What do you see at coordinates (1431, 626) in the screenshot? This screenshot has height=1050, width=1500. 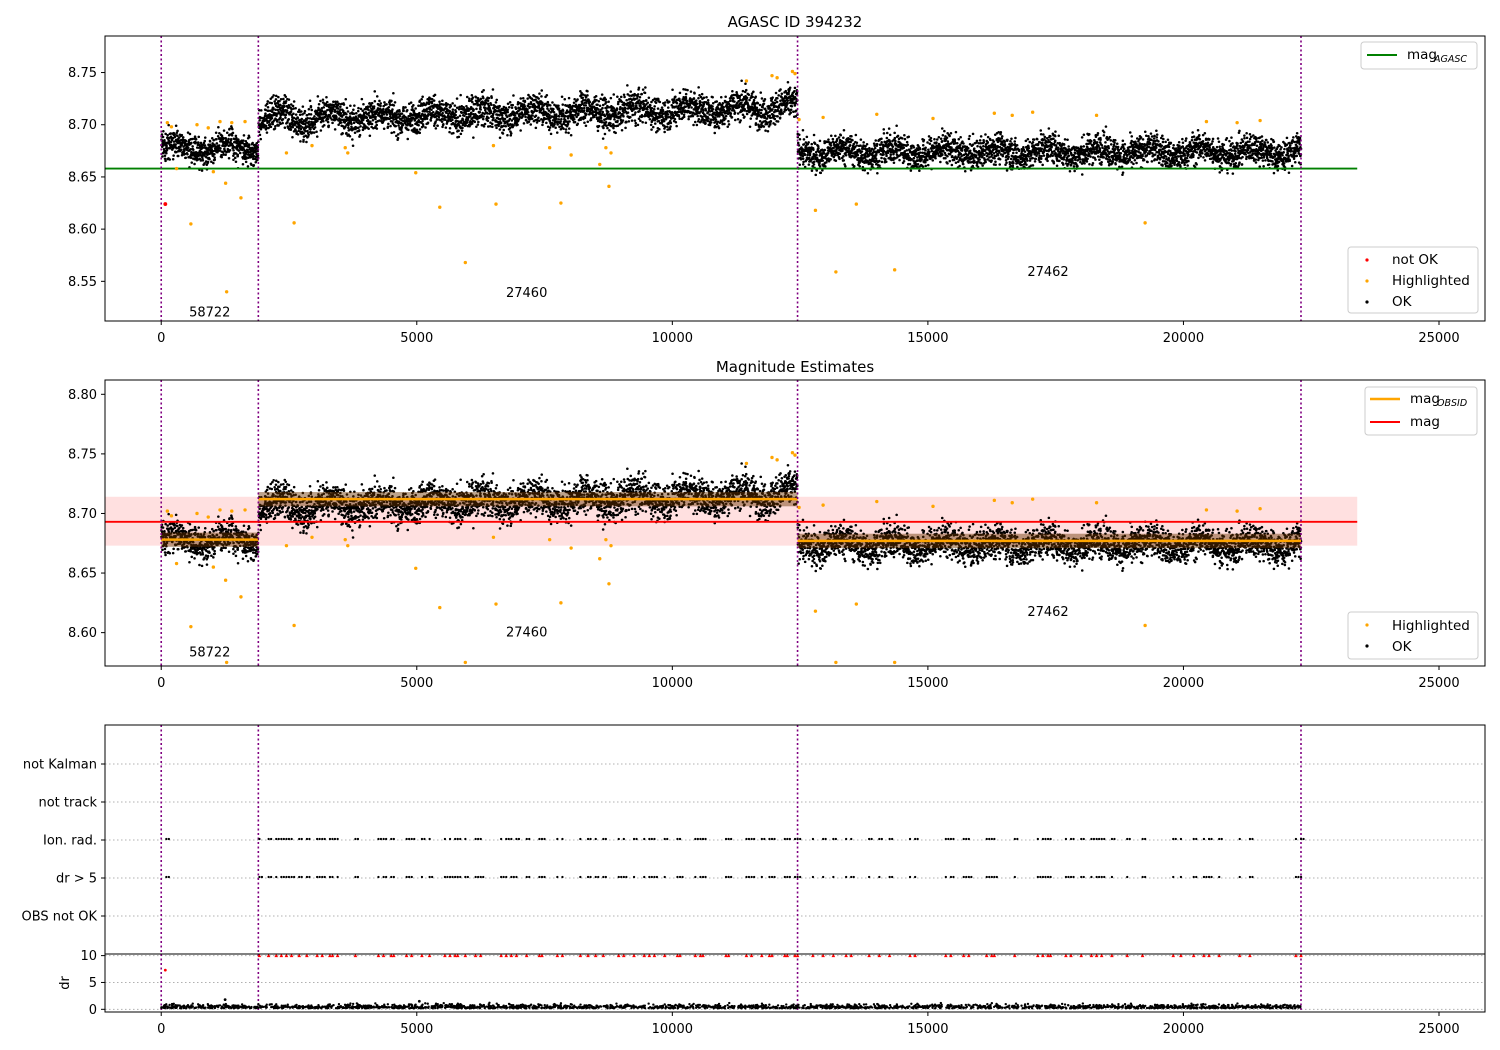 I see `legend-highlighted-2: Highlighted` at bounding box center [1431, 626].